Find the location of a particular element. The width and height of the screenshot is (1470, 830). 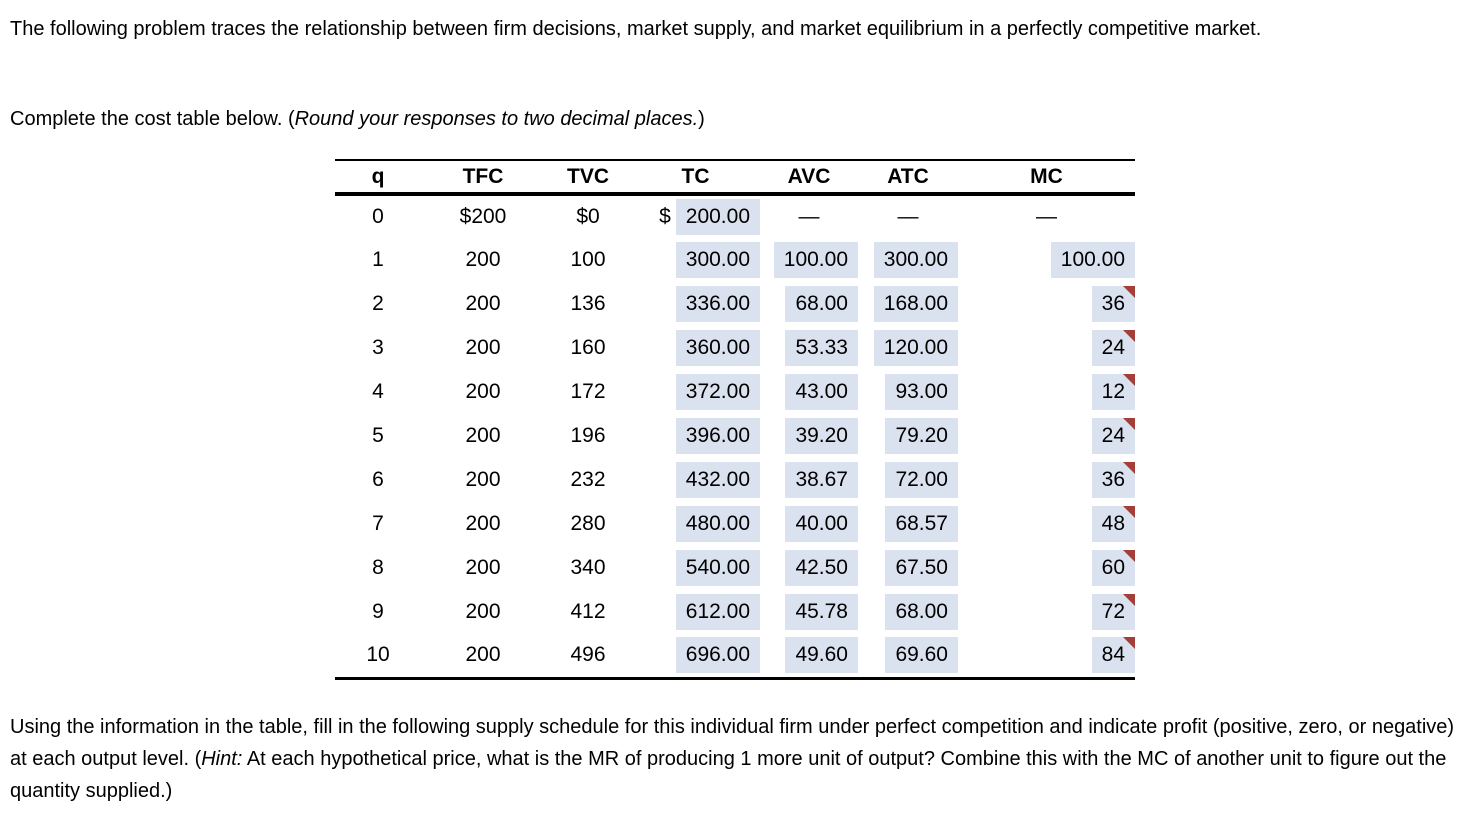

mc-dash: — is located at coordinates (1046, 216).